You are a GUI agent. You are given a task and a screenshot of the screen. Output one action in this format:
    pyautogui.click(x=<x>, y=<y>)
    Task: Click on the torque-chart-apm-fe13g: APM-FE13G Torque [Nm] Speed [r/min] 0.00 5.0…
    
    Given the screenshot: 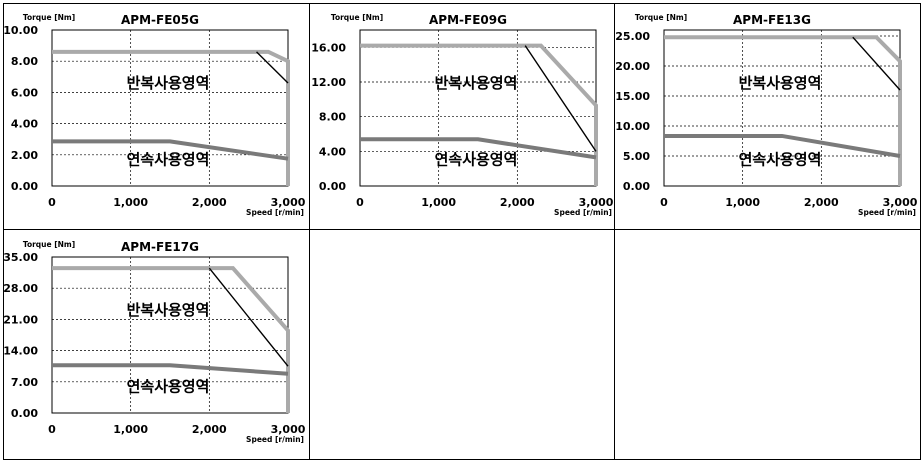 What is the action you would take?
    pyautogui.click(x=766, y=115)
    